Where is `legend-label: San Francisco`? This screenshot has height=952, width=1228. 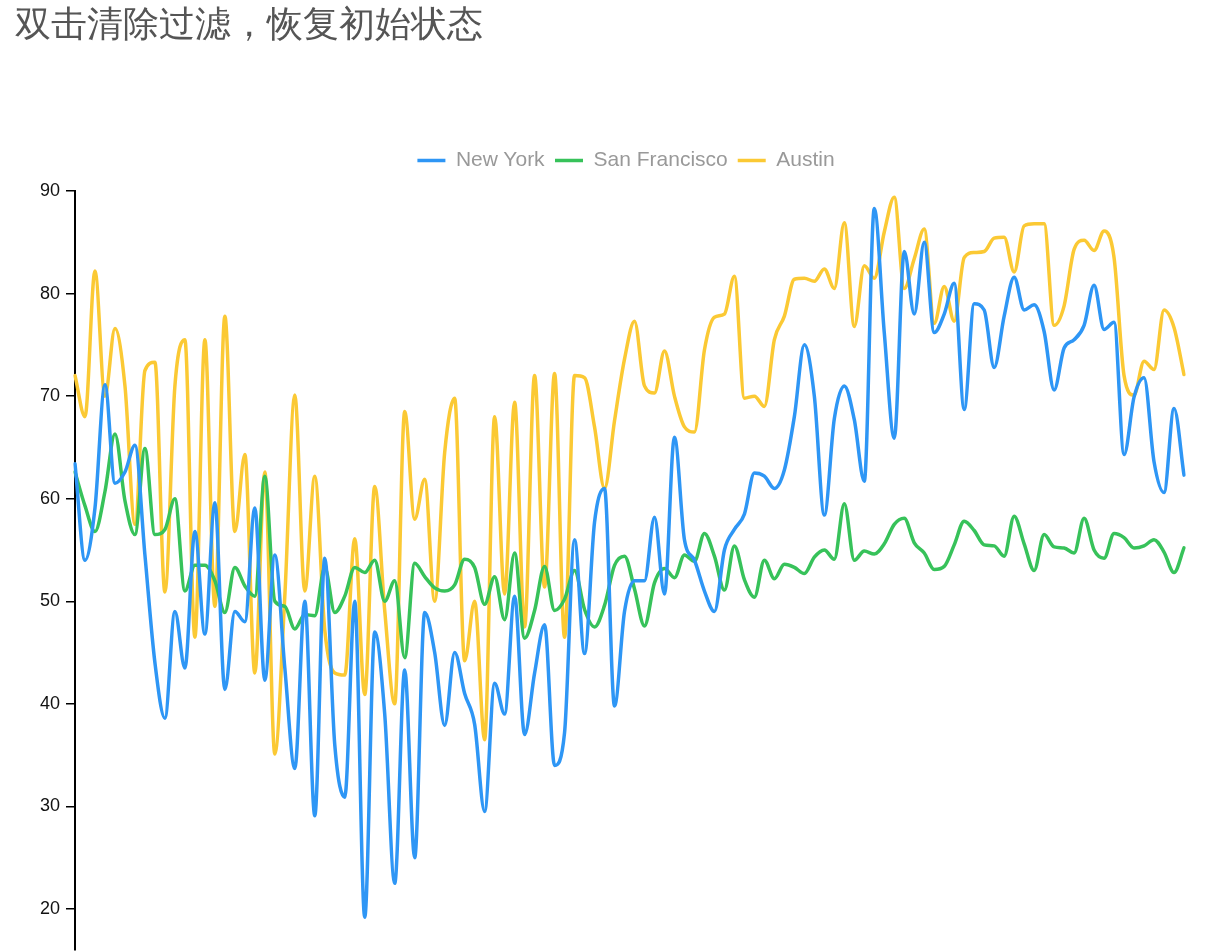 legend-label: San Francisco is located at coordinates (660, 159).